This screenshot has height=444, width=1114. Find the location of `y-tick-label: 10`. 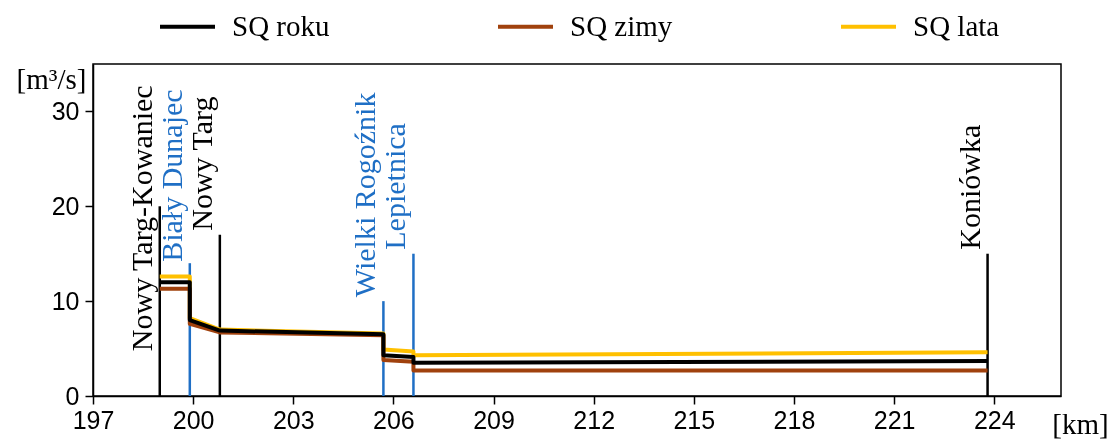

y-tick-label: 10 is located at coordinates (65, 300).